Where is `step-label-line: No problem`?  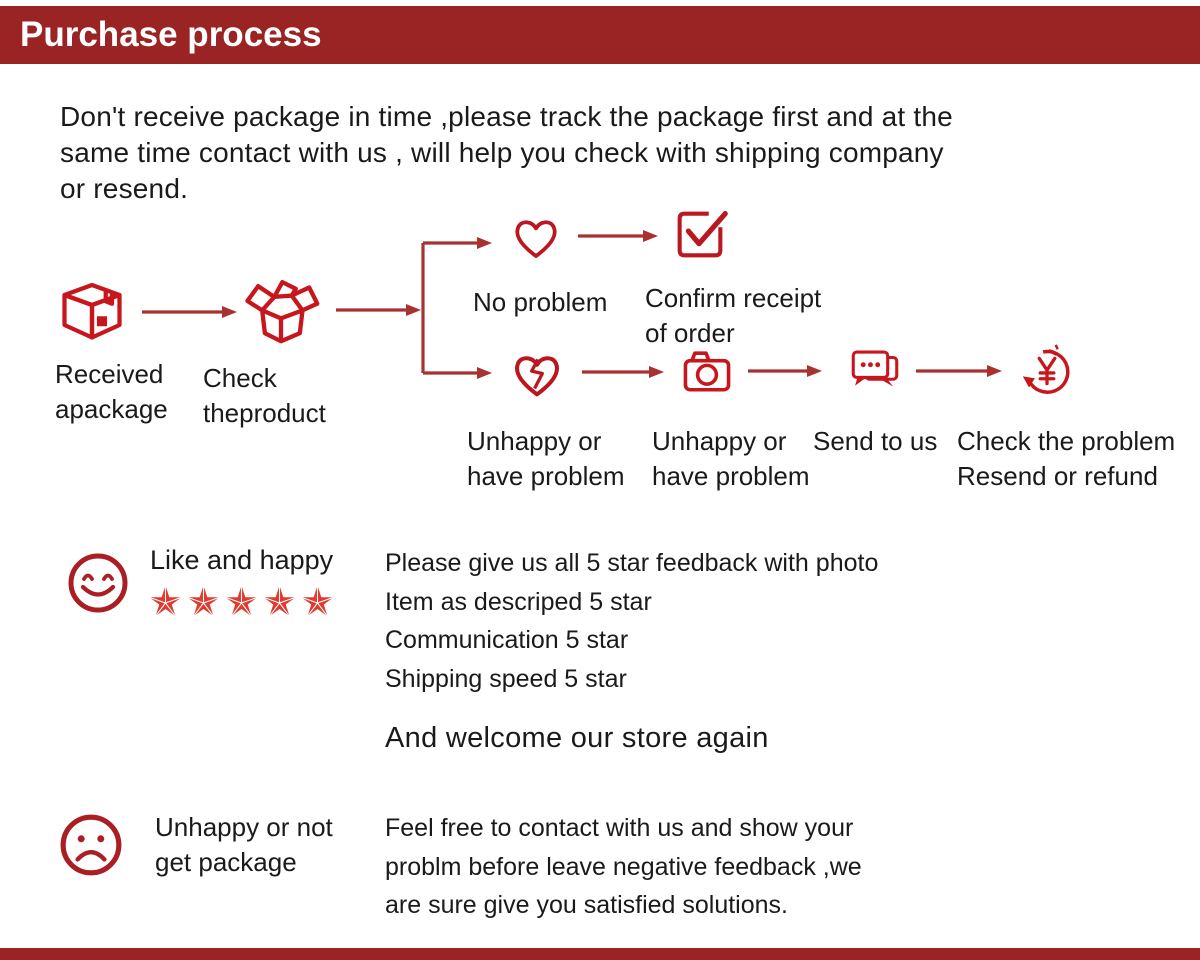
step-label-line: No problem is located at coordinates (540, 302).